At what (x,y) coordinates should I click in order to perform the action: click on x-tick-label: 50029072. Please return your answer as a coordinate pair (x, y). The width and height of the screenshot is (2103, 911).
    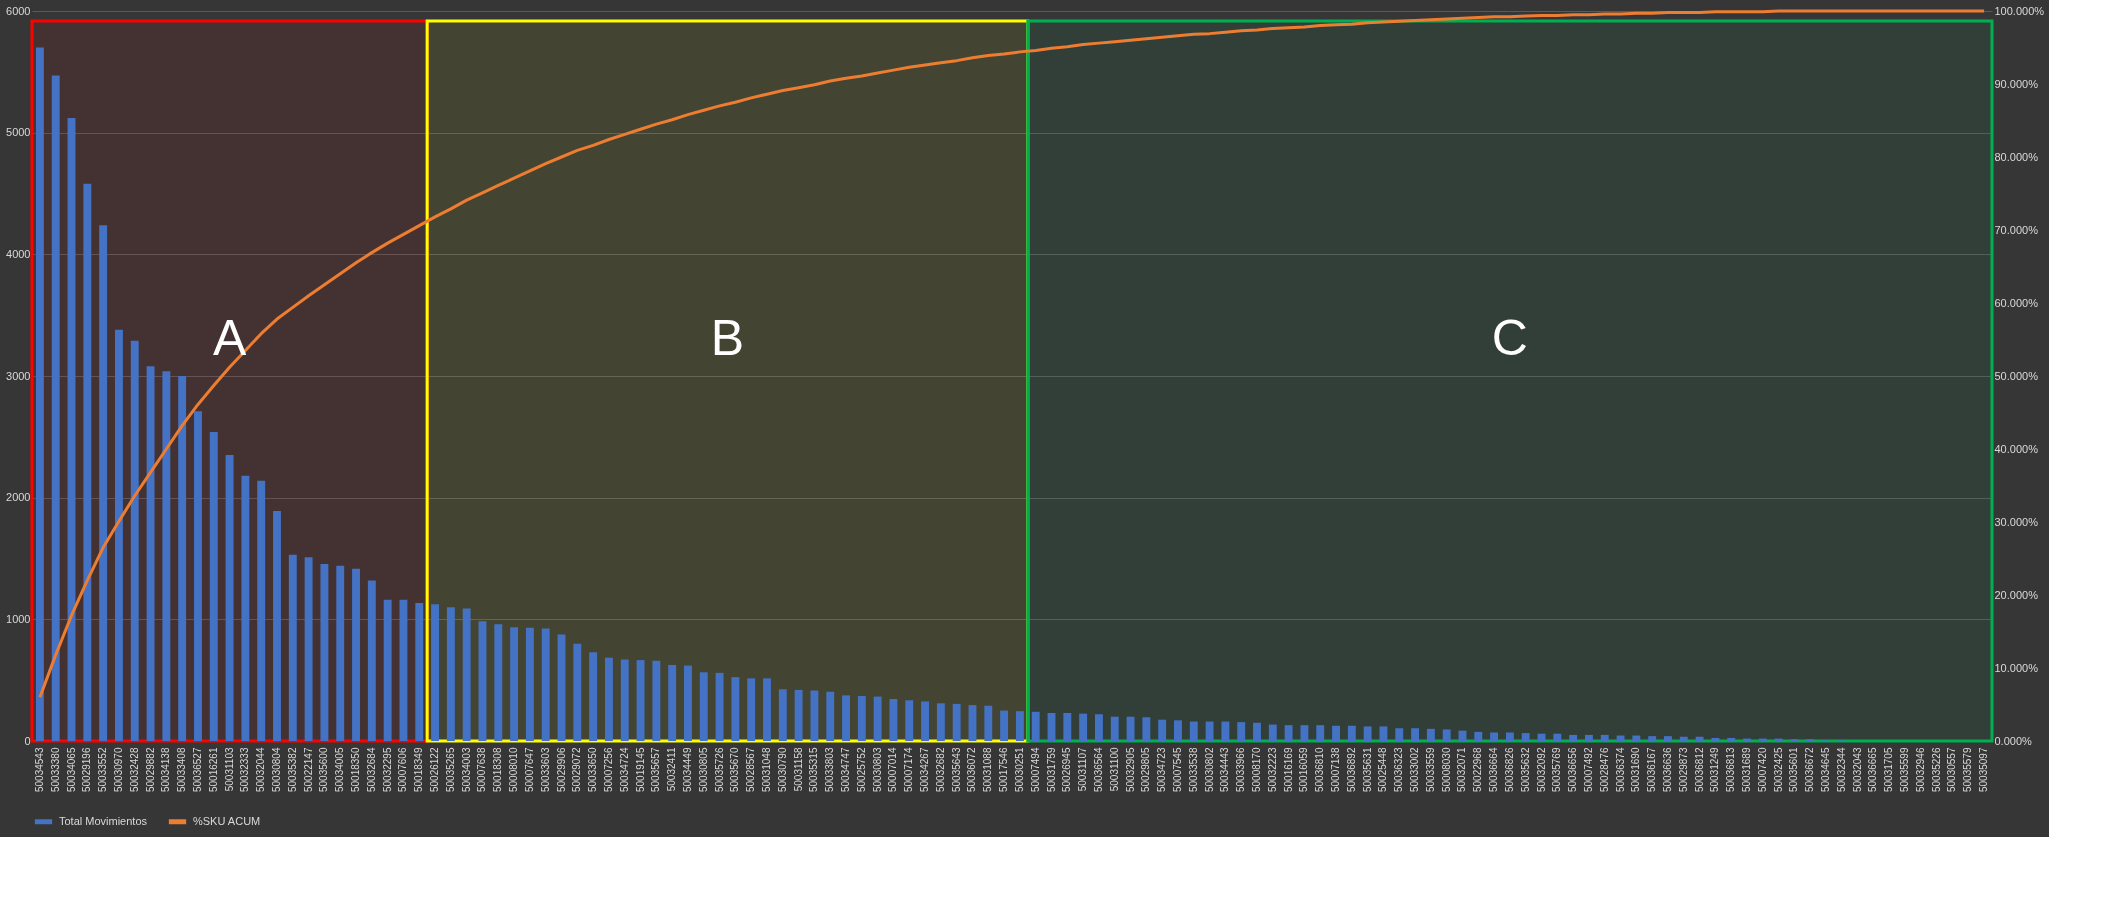
    Looking at the image, I should click on (577, 769).